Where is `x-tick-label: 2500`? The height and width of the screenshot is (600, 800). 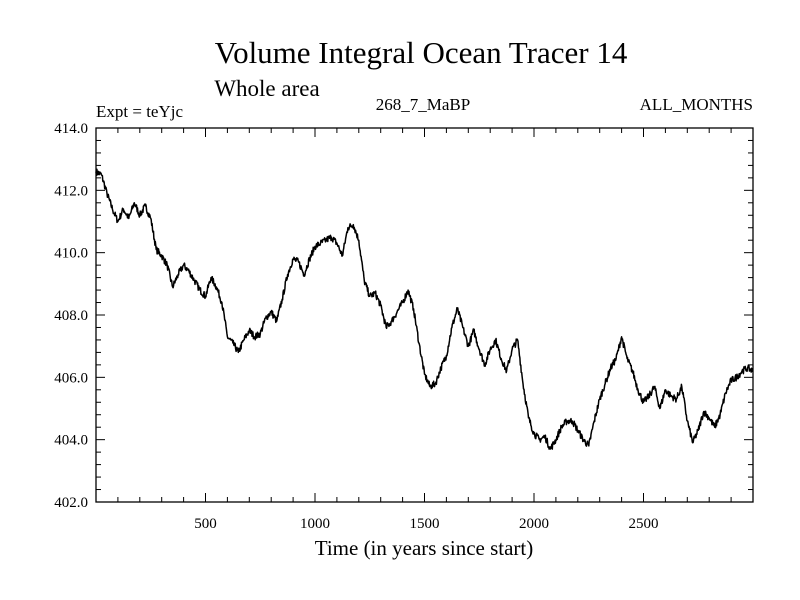
x-tick-label: 2500 is located at coordinates (644, 524).